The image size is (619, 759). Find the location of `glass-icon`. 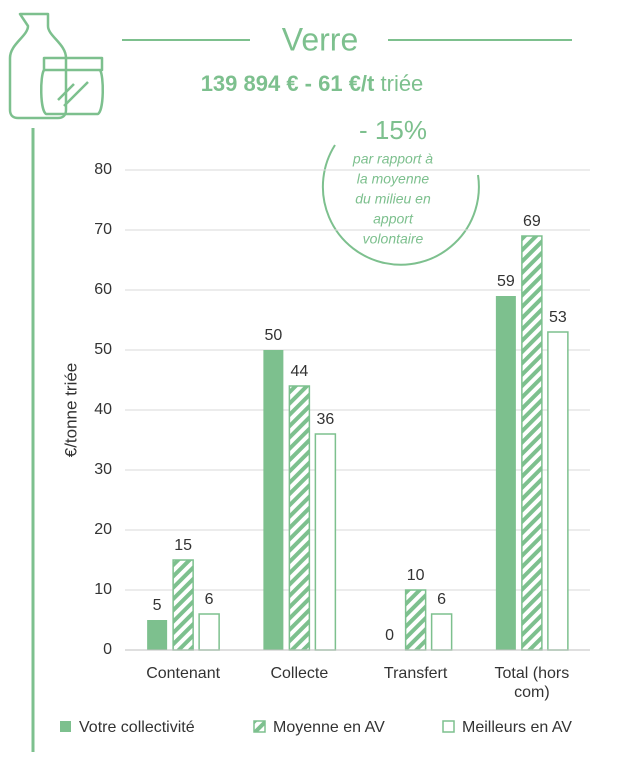

glass-icon is located at coordinates (56, 66).